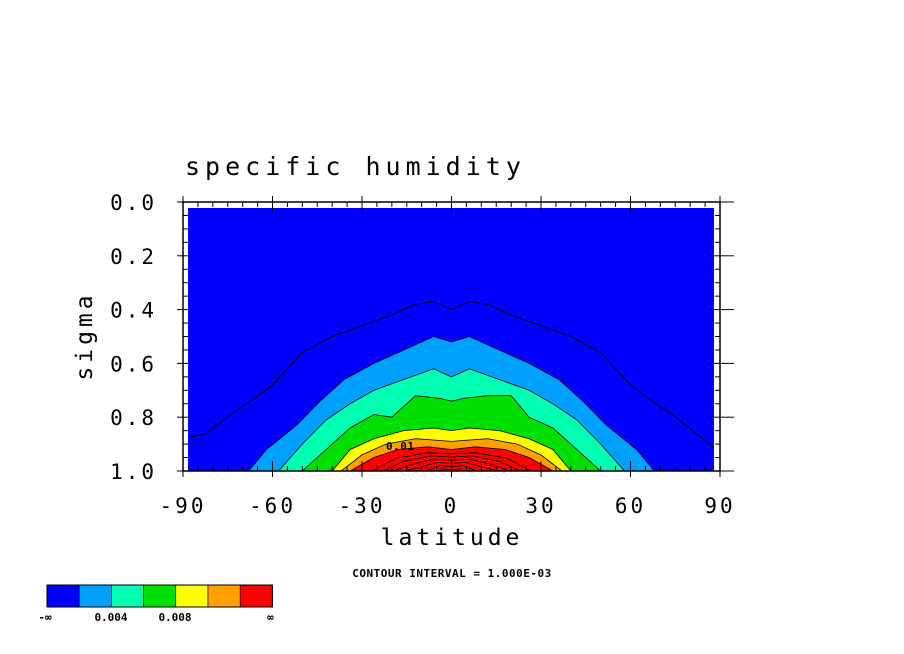 This screenshot has width=904, height=654. I want to click on y-tick-label: 0.2, so click(133, 257).